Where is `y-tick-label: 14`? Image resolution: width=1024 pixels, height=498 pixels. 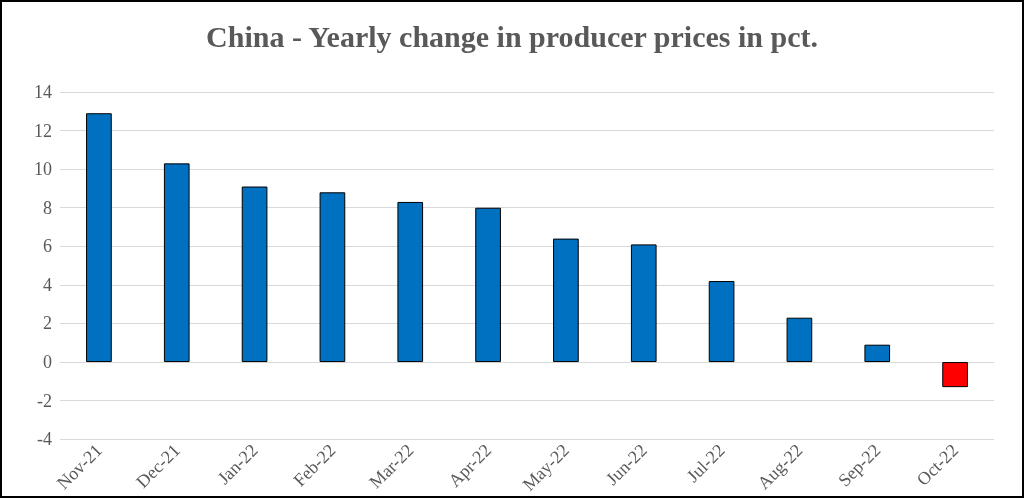
y-tick-label: 14 is located at coordinates (43, 92).